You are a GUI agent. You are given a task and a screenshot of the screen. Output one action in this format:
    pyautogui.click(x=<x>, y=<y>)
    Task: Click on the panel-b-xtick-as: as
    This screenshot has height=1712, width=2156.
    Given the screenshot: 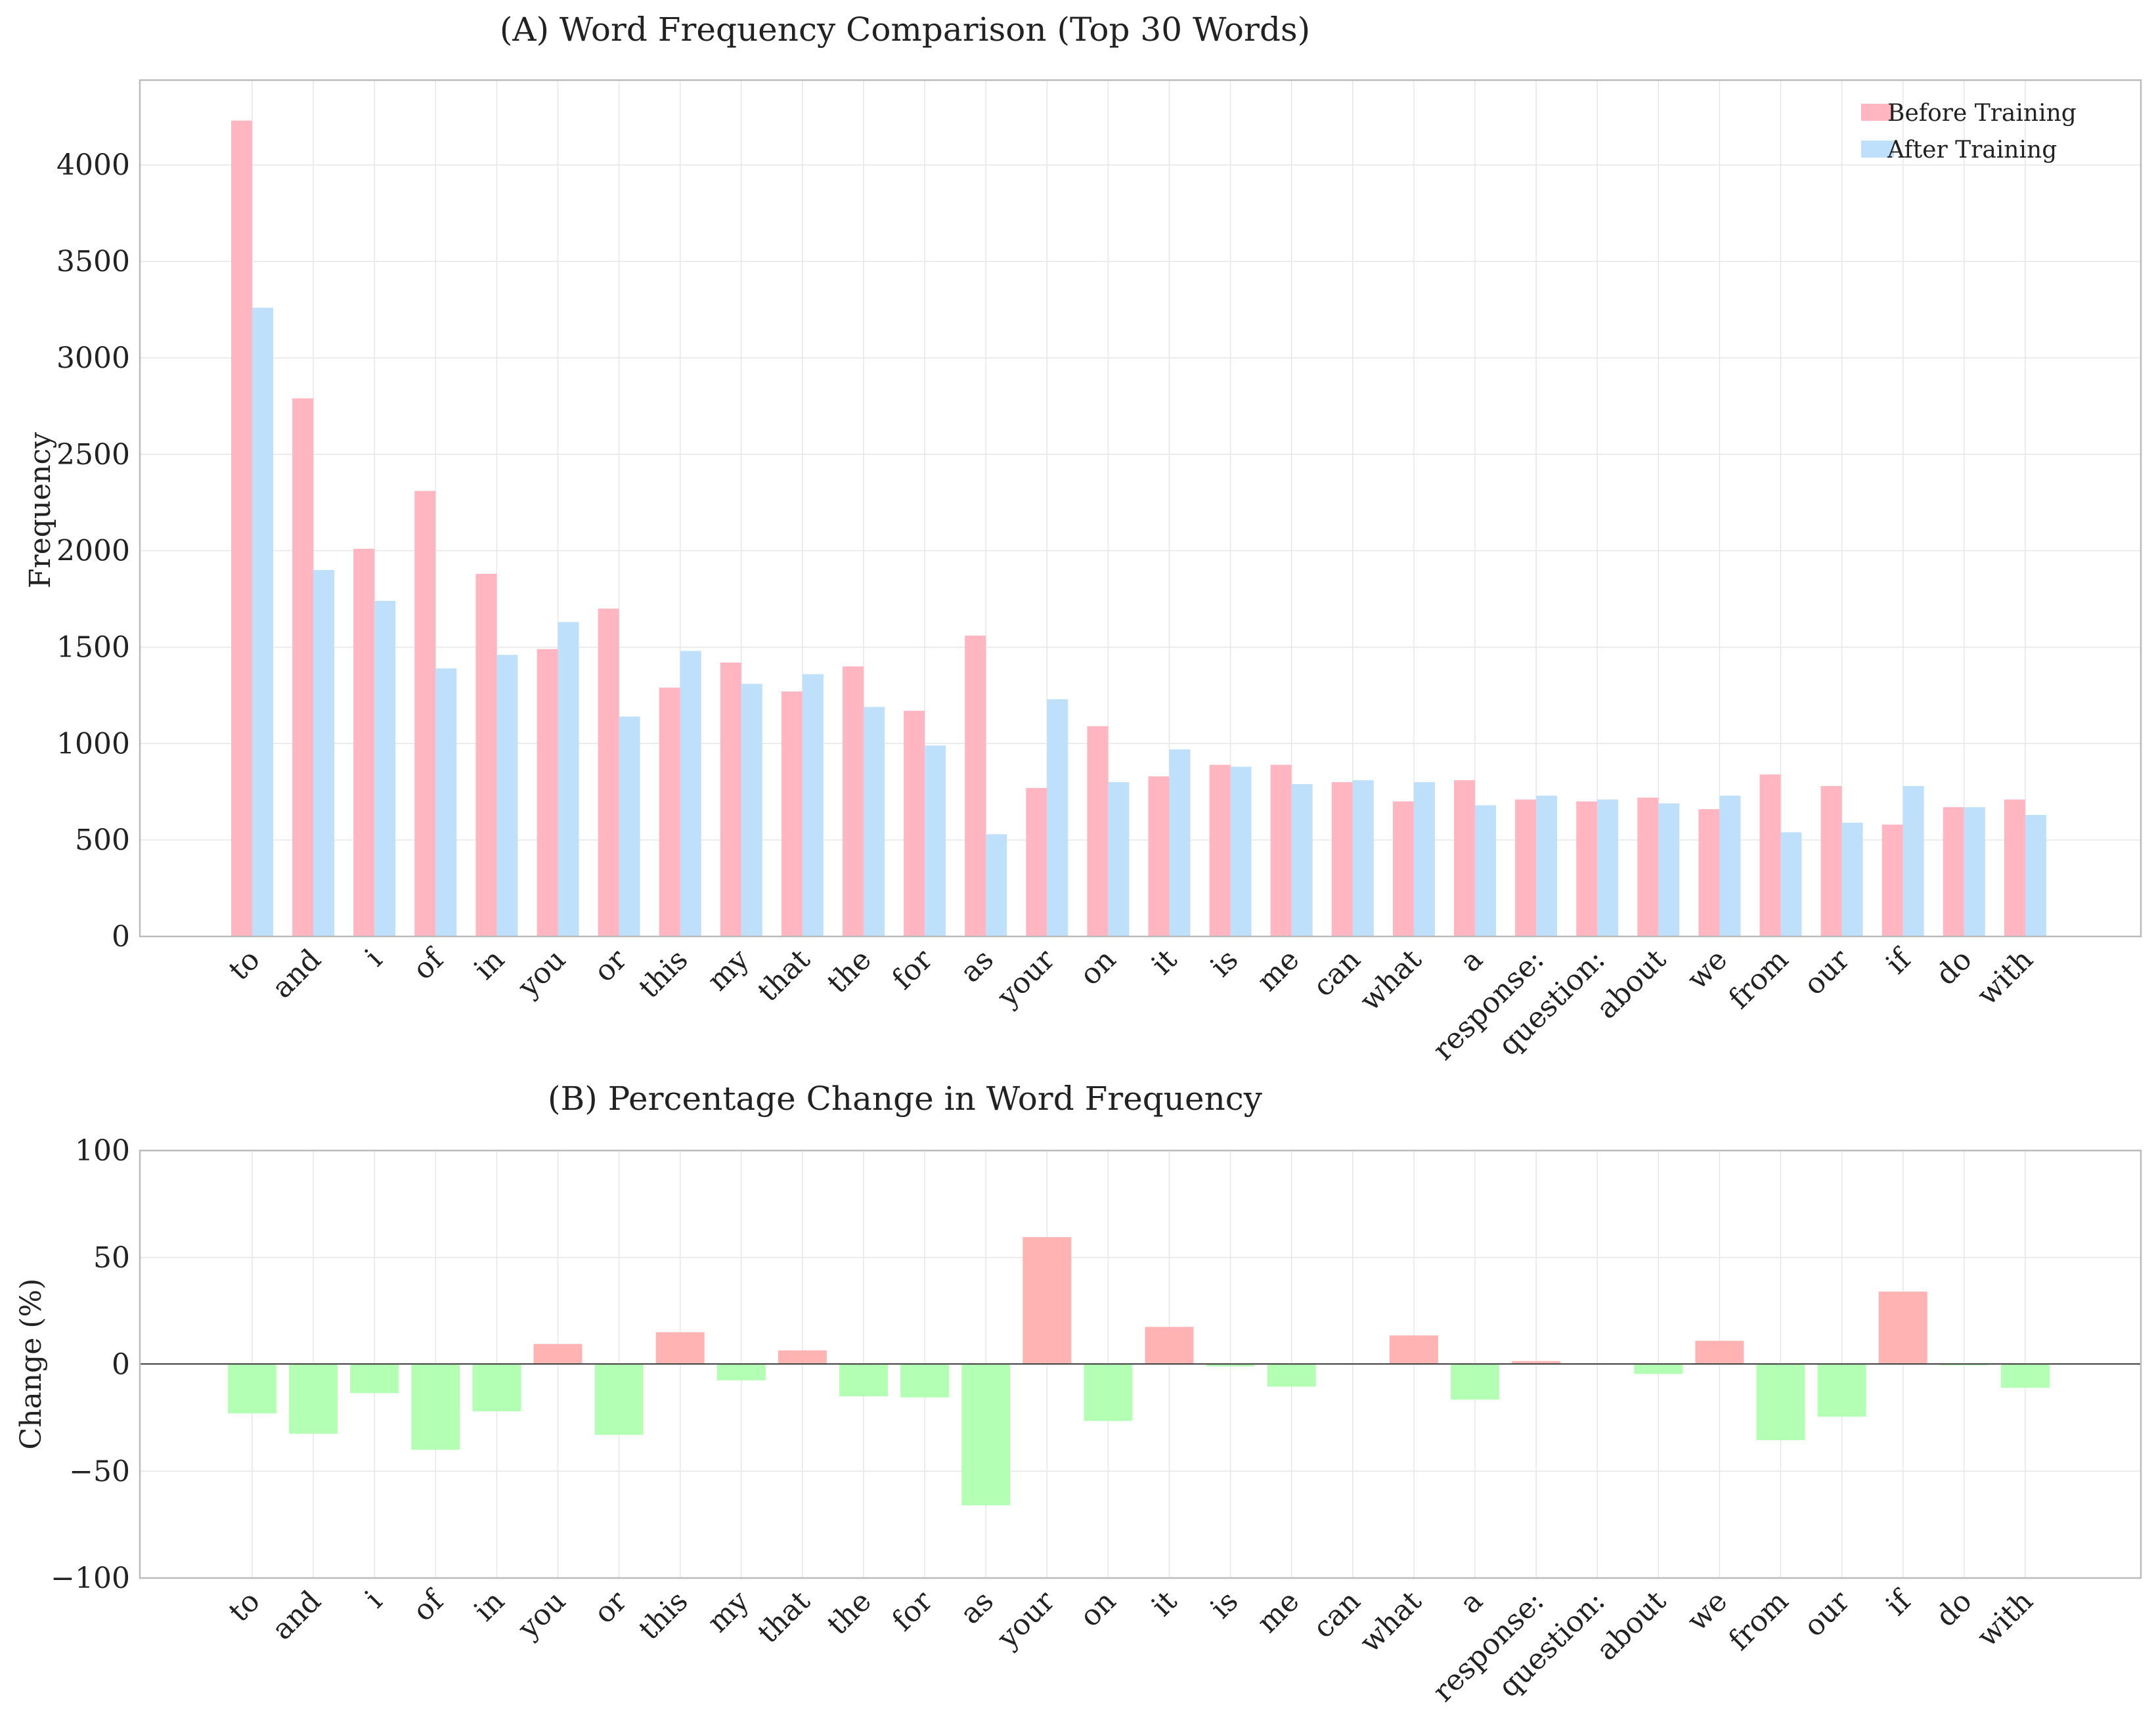 What is the action you would take?
    pyautogui.click(x=977, y=1608)
    